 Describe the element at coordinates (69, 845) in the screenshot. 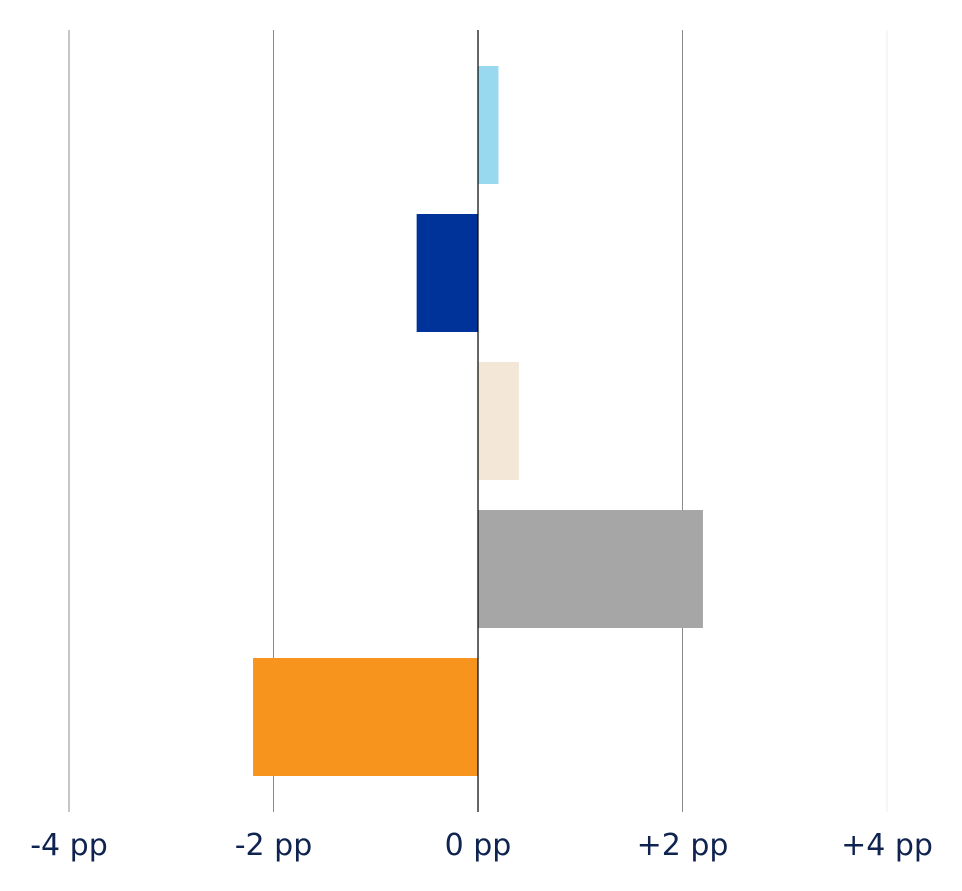

I see `x-tick-label: -4 pp` at that location.